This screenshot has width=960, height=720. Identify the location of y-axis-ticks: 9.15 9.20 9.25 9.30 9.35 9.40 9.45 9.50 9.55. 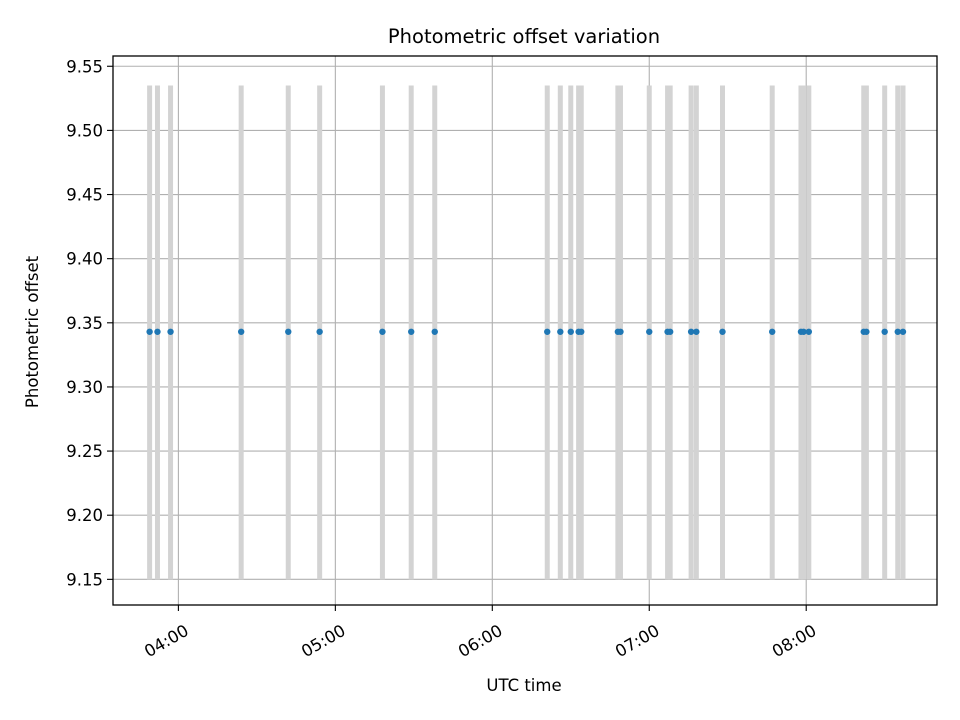
(89, 323).